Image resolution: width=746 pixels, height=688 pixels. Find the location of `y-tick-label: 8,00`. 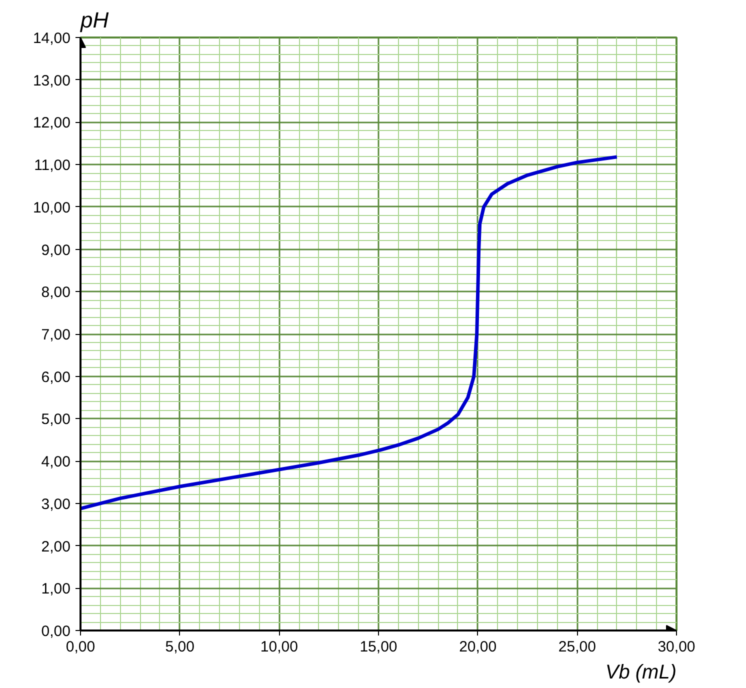

y-tick-label: 8,00 is located at coordinates (56, 293).